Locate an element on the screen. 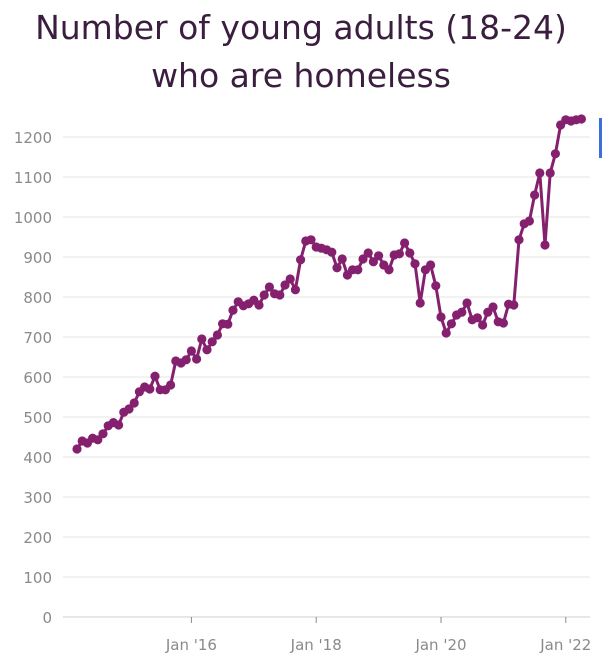 This screenshot has width=602, height=672. x-axis-ticks: Jan '16 Jan '18 Jan '20 Jan '22 is located at coordinates (378, 635).